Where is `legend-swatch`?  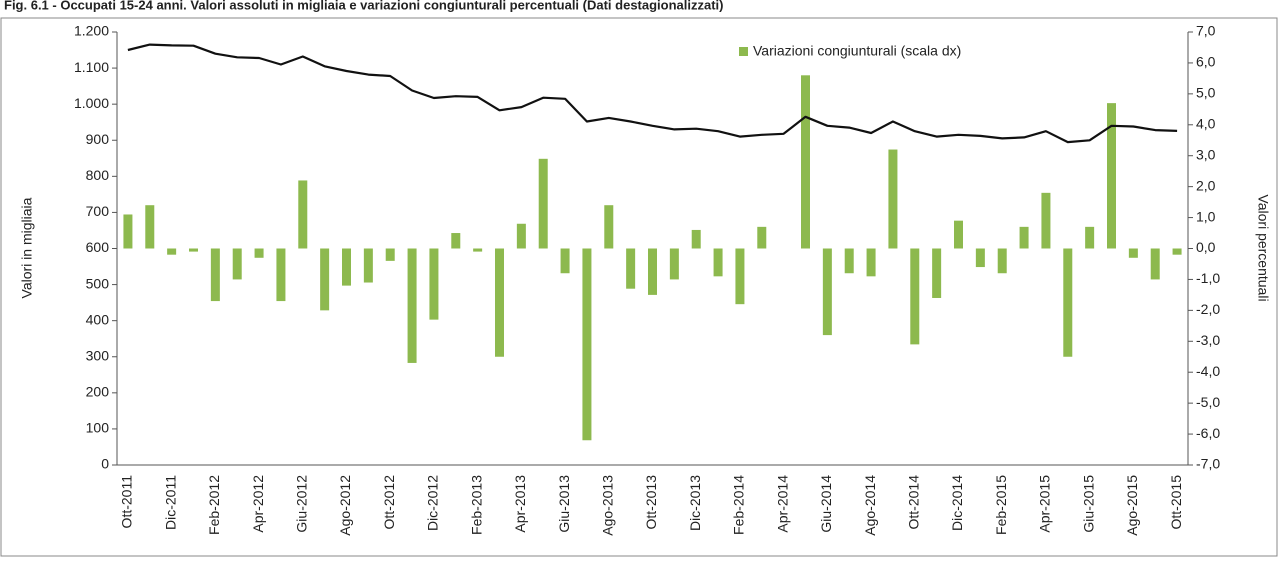 legend-swatch is located at coordinates (743, 51).